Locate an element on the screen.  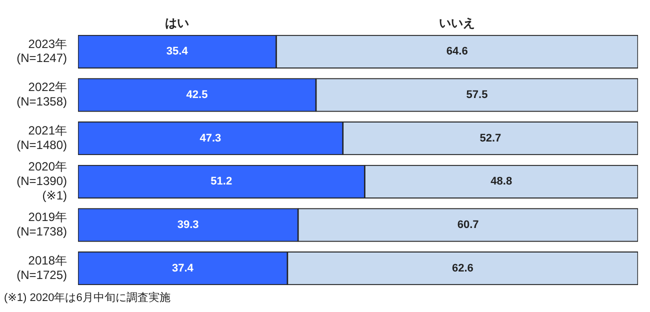
data-label: 52.7 is located at coordinates (491, 138).